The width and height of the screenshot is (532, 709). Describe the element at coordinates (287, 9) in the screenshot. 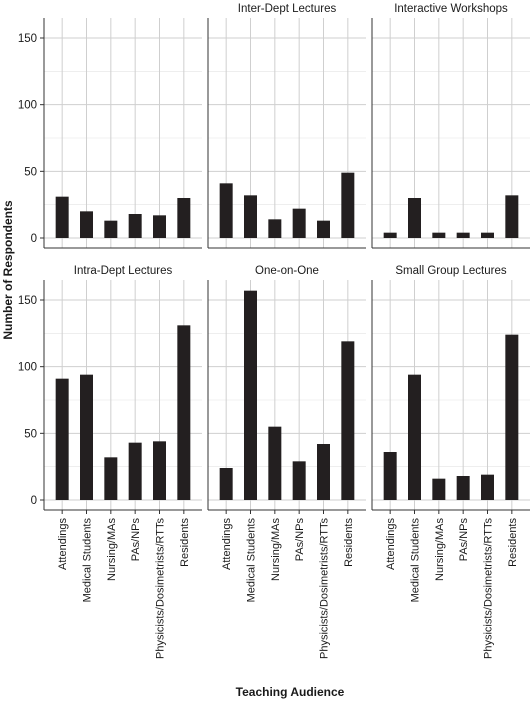

I see `panel-title: Inter-Dept Lectures` at that location.